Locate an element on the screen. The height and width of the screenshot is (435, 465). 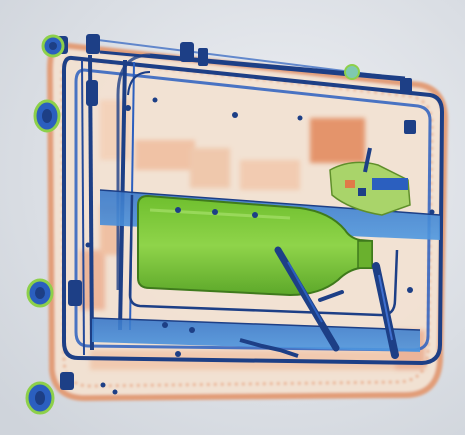
glass-bottle is located at coordinates (255, 245).